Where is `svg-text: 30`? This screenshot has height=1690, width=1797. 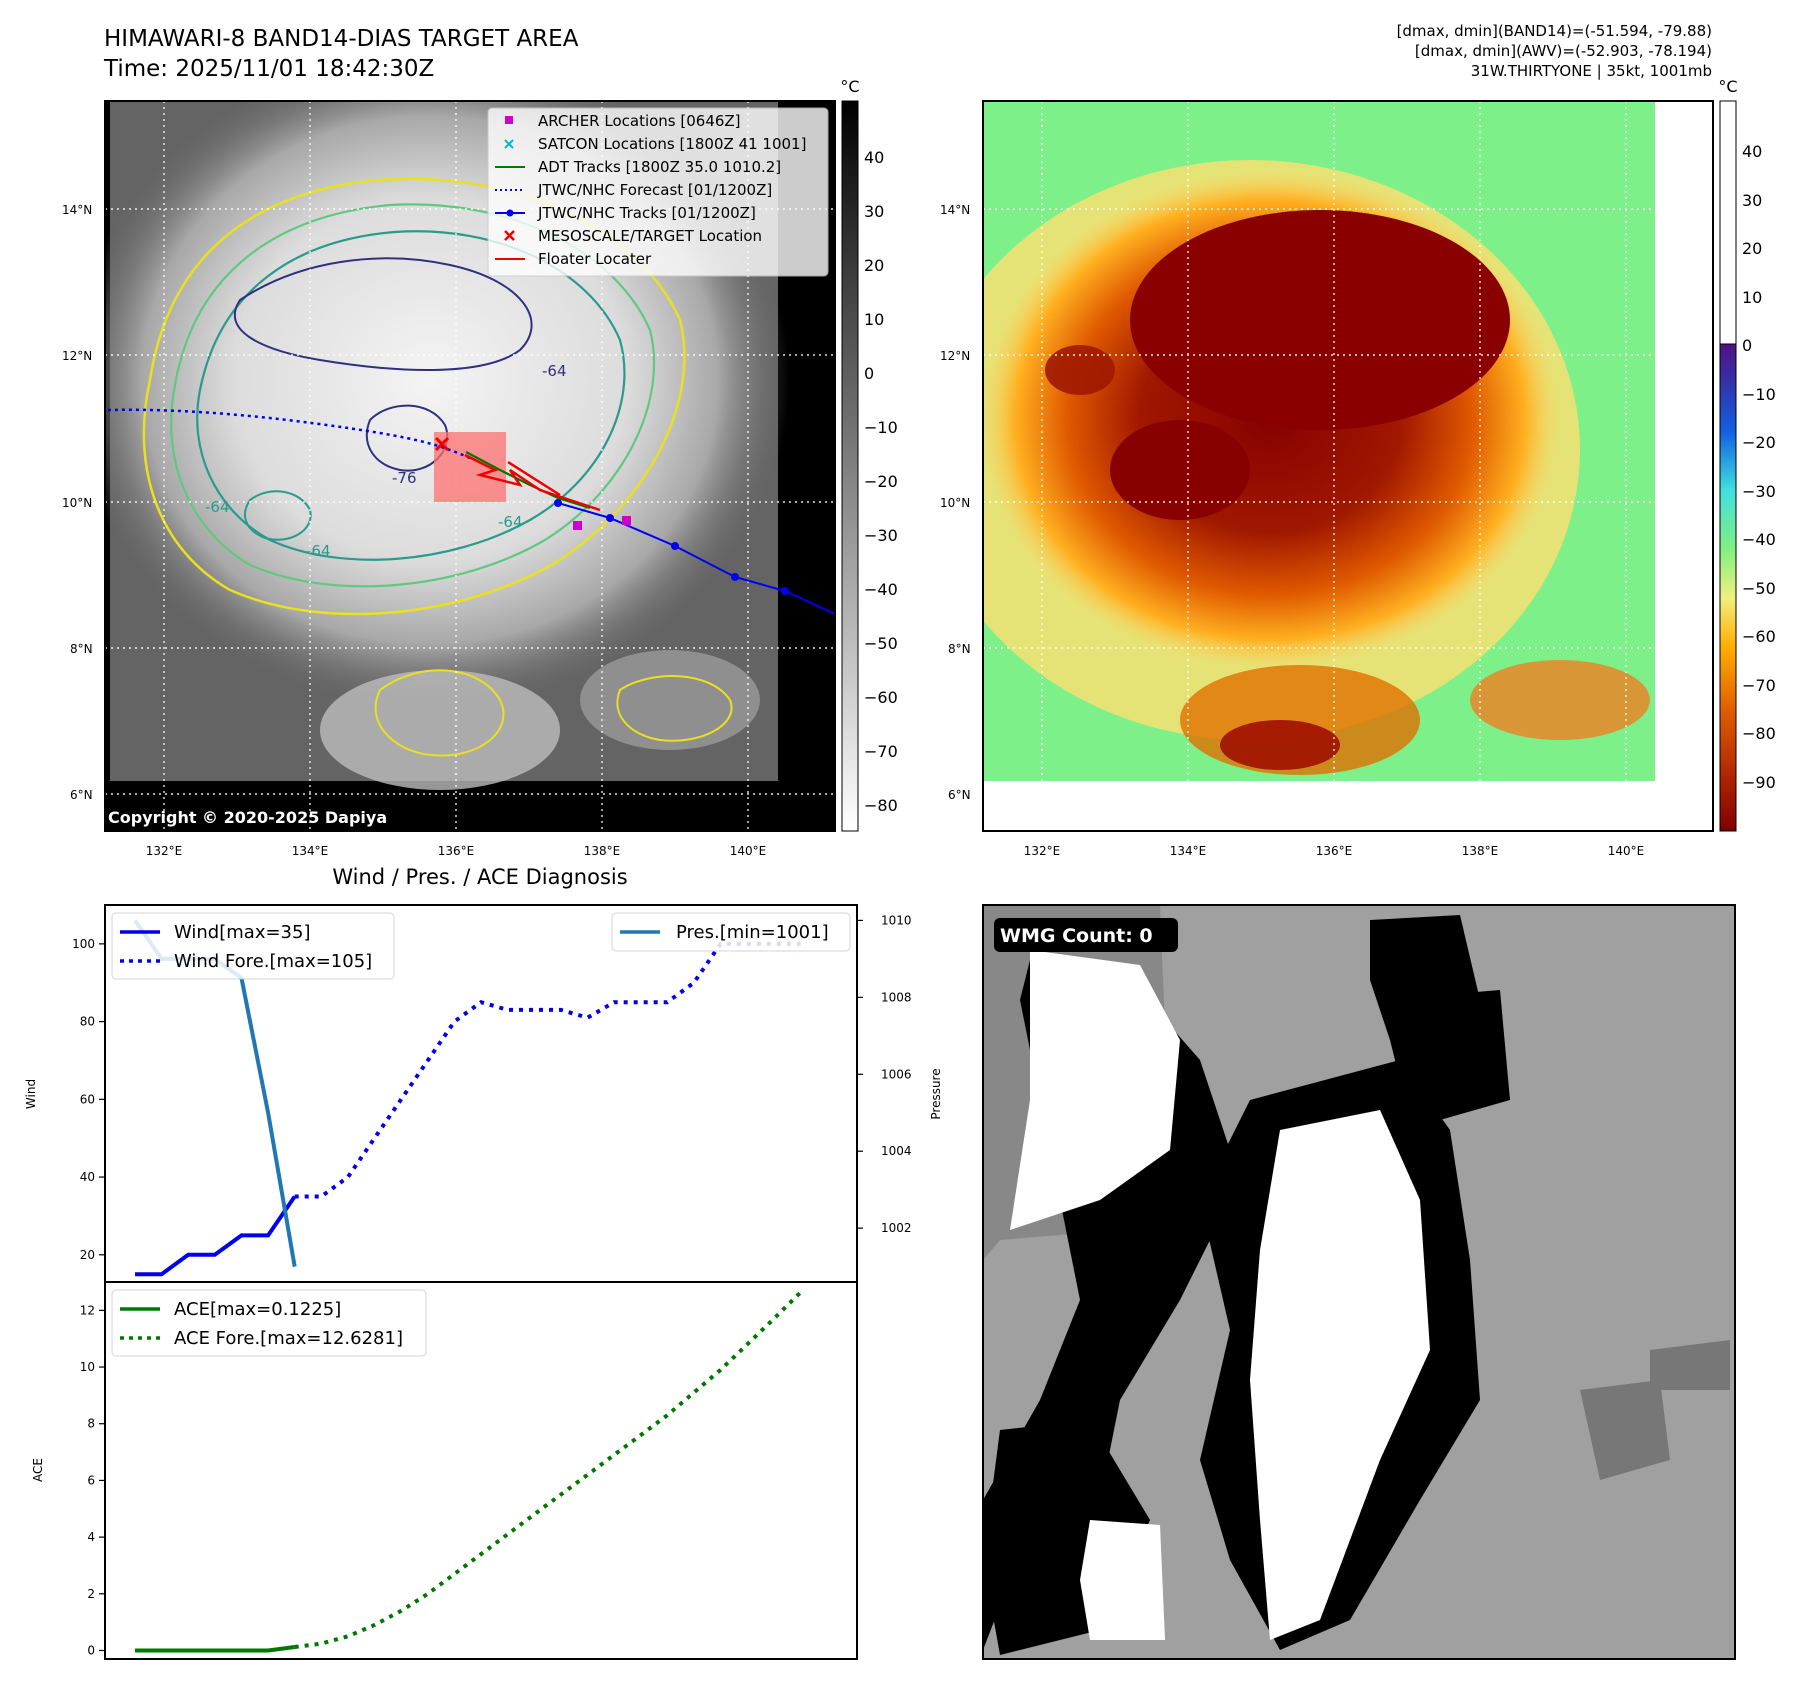 svg-text: 30 is located at coordinates (874, 211).